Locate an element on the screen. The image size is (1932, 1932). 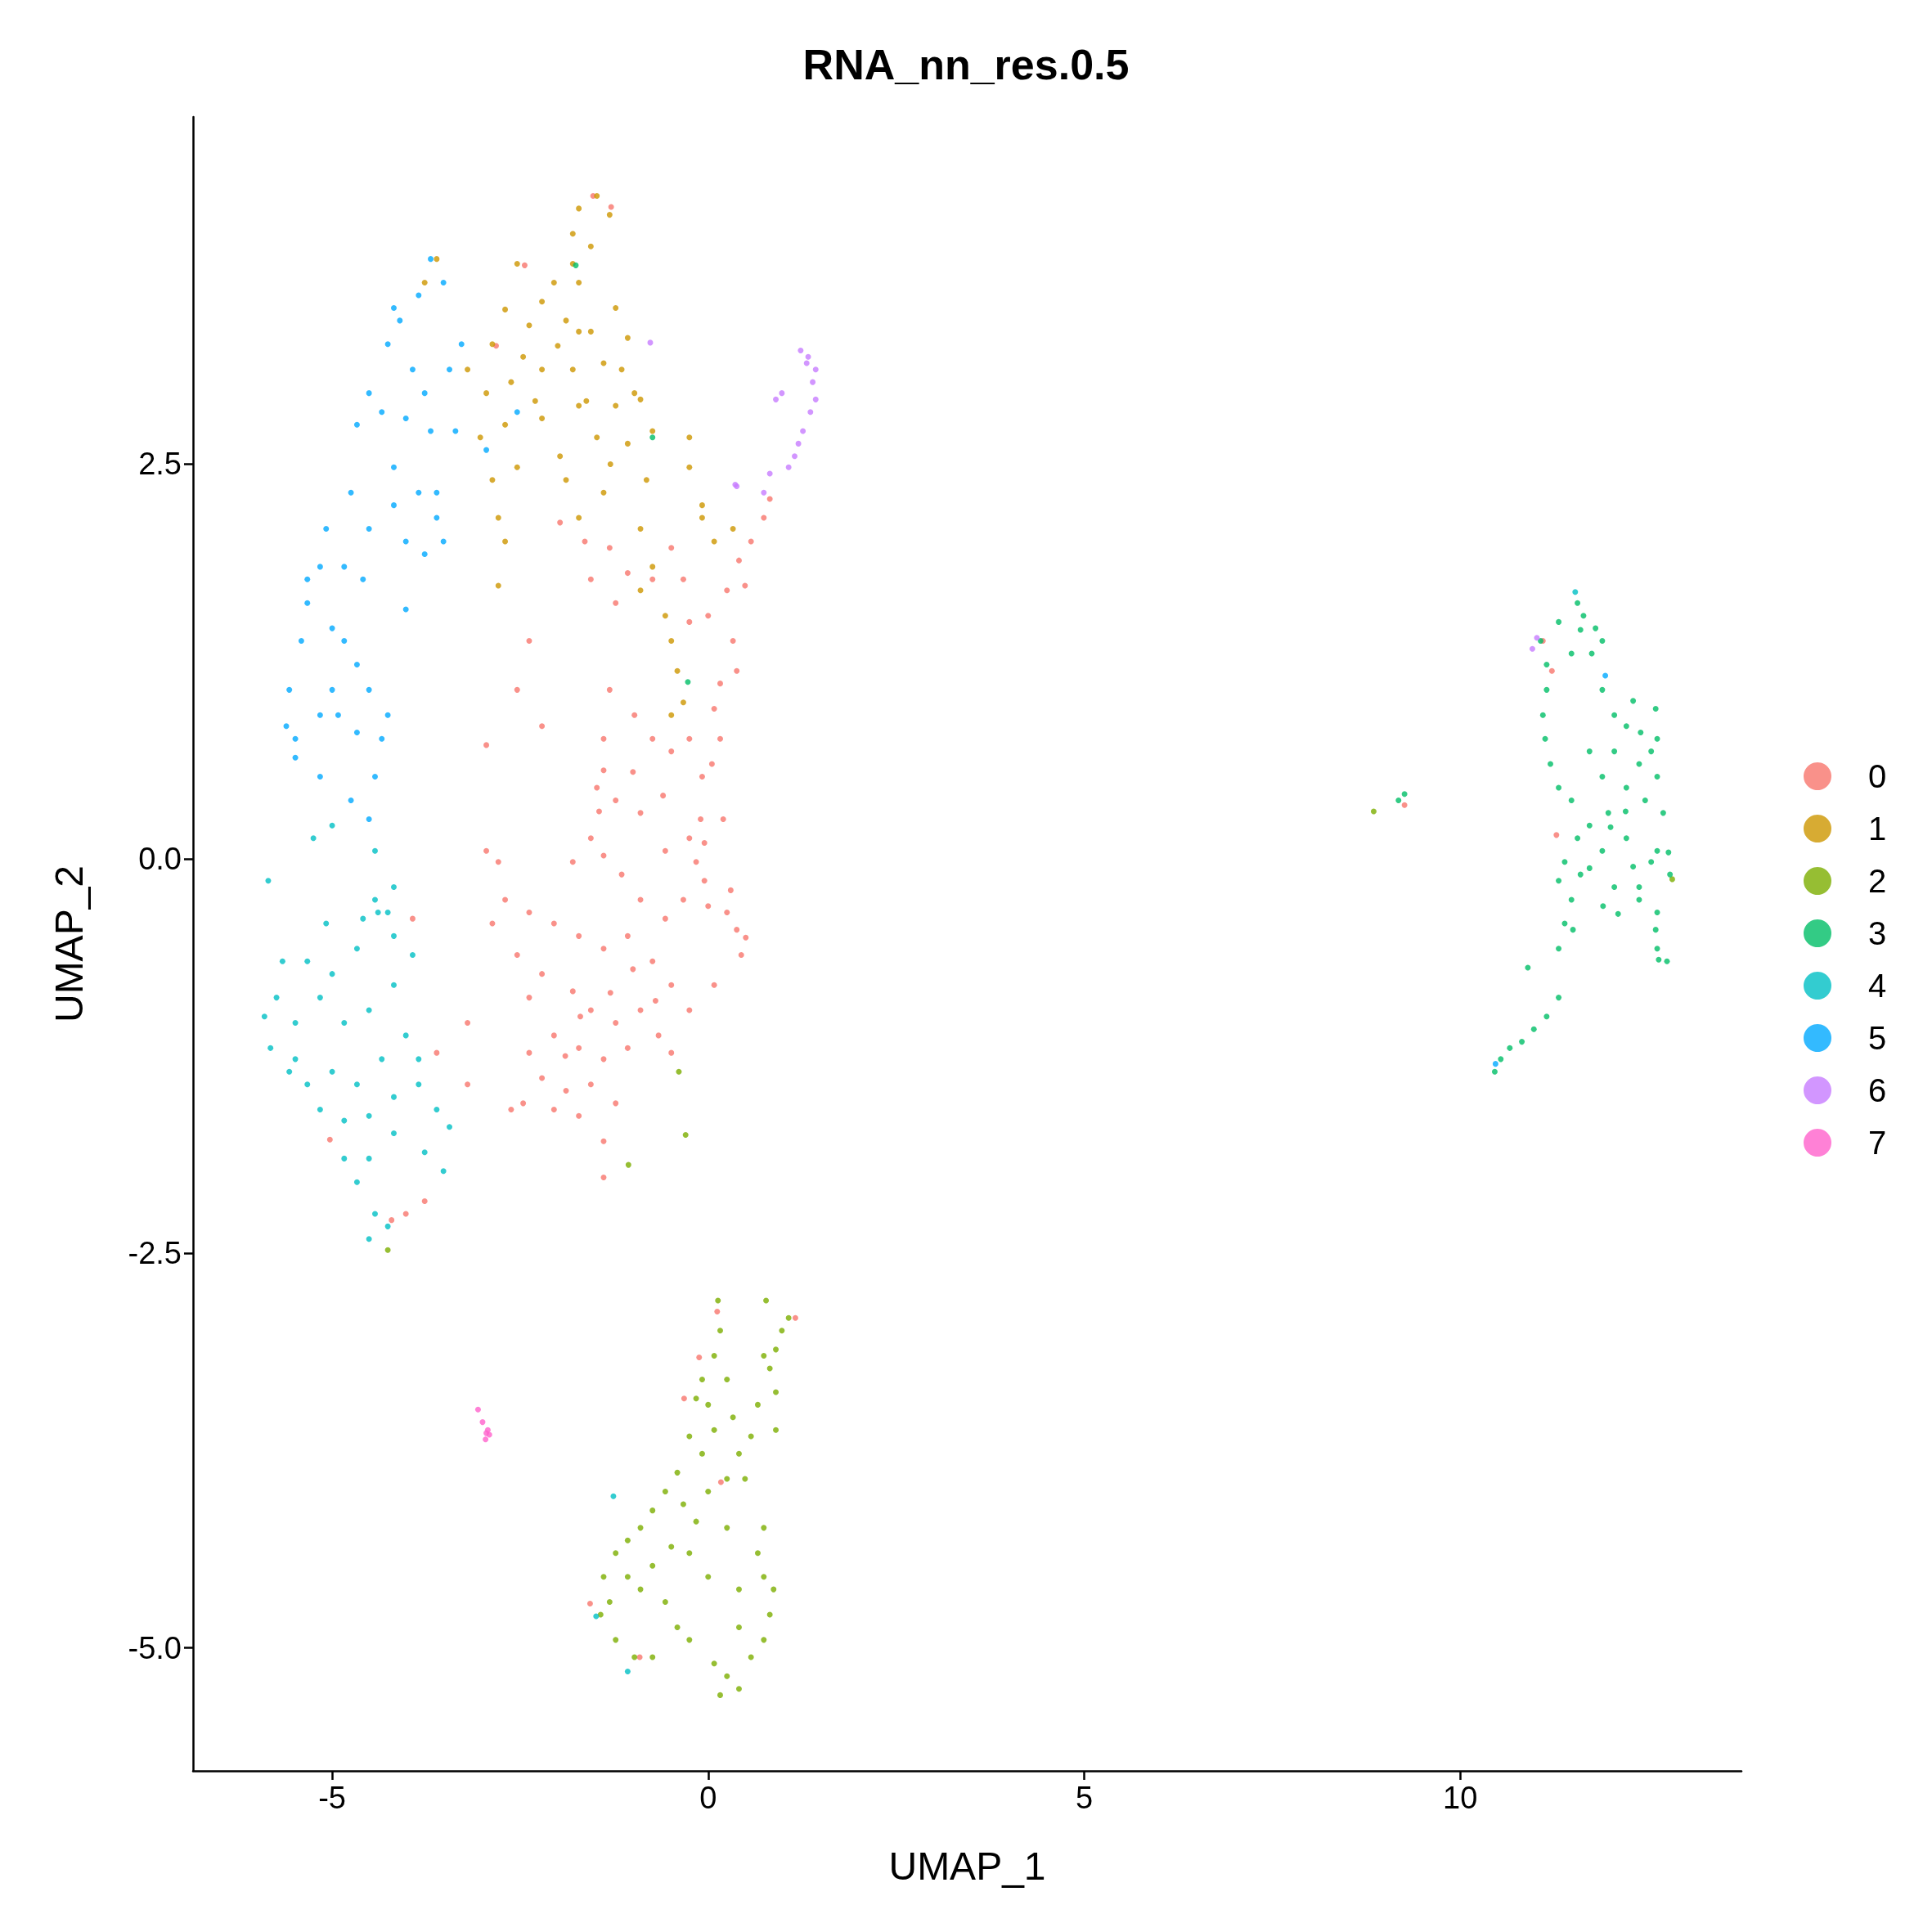
legend-label: 7 is located at coordinates (1878, 1143).